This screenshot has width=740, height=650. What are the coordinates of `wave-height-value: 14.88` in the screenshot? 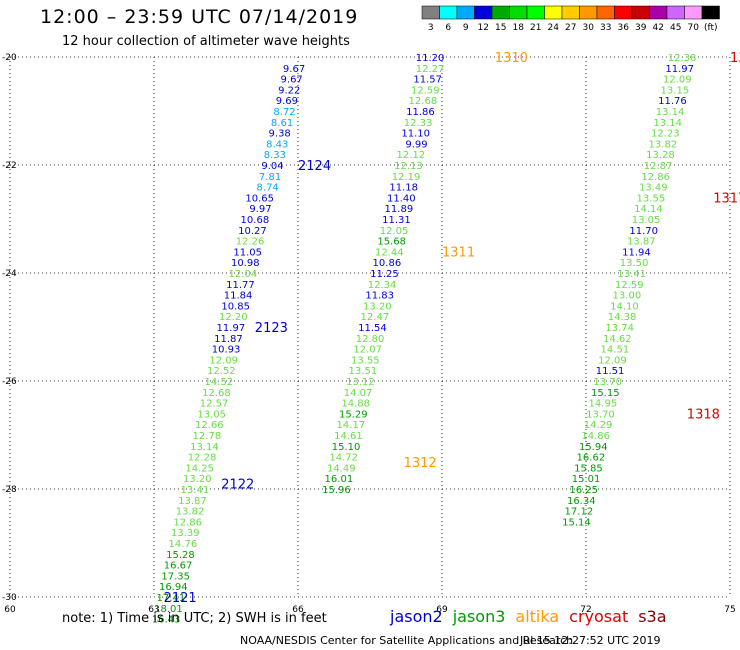 It's located at (355, 404).